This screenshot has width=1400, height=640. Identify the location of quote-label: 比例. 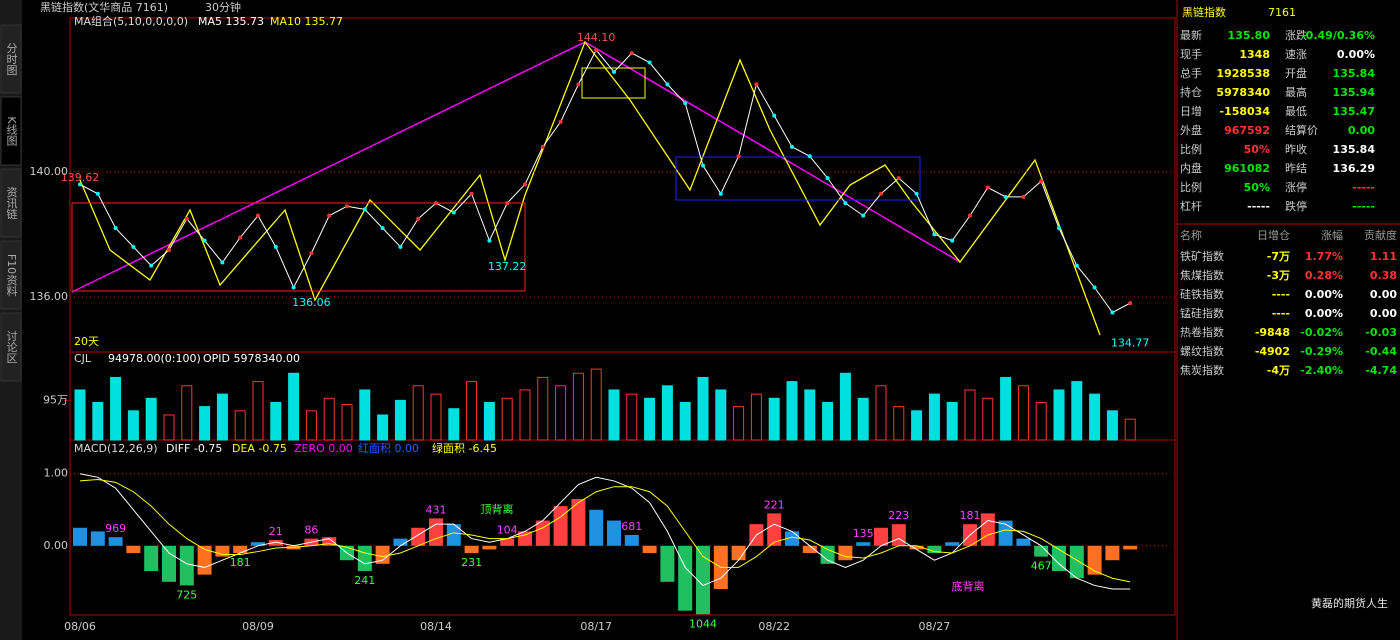
(1191, 149).